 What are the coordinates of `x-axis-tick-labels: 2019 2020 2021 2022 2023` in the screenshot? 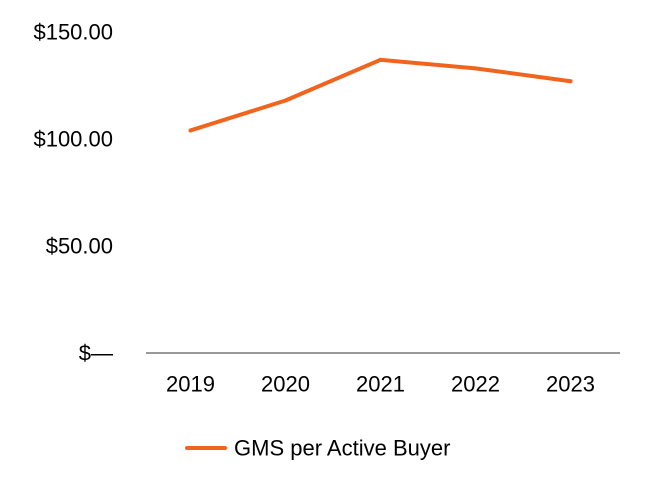 It's located at (380, 384).